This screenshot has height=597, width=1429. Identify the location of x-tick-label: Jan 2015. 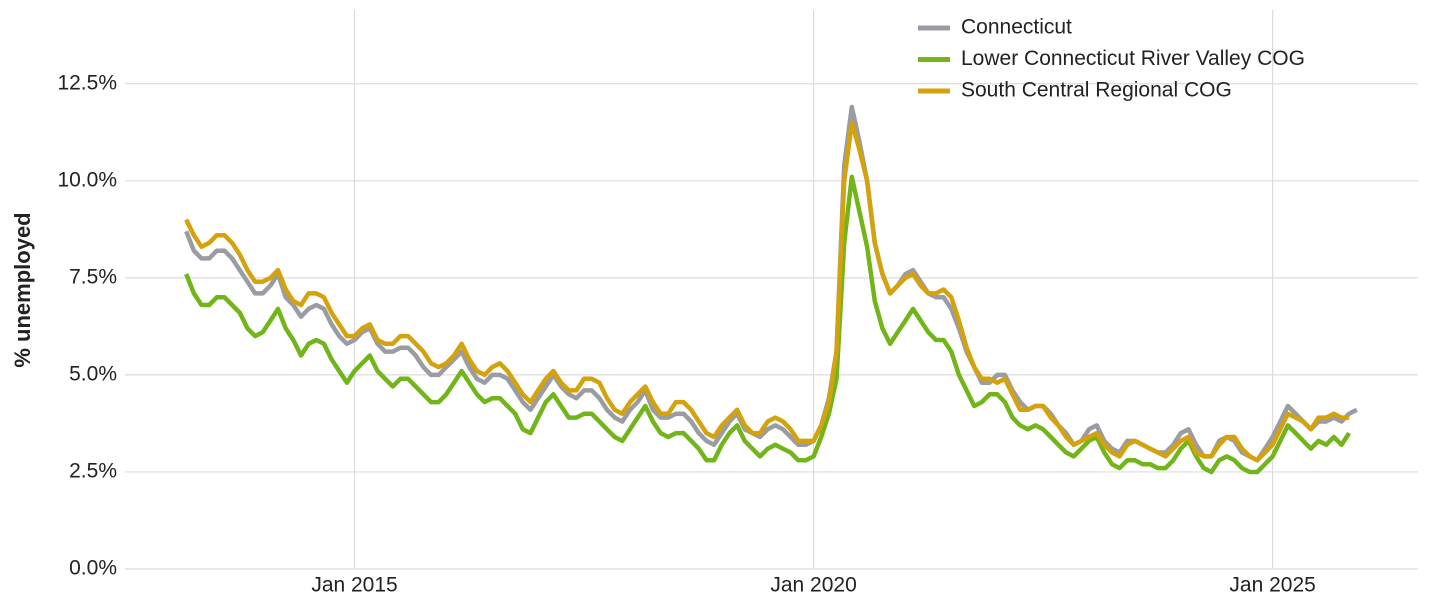
(354, 585).